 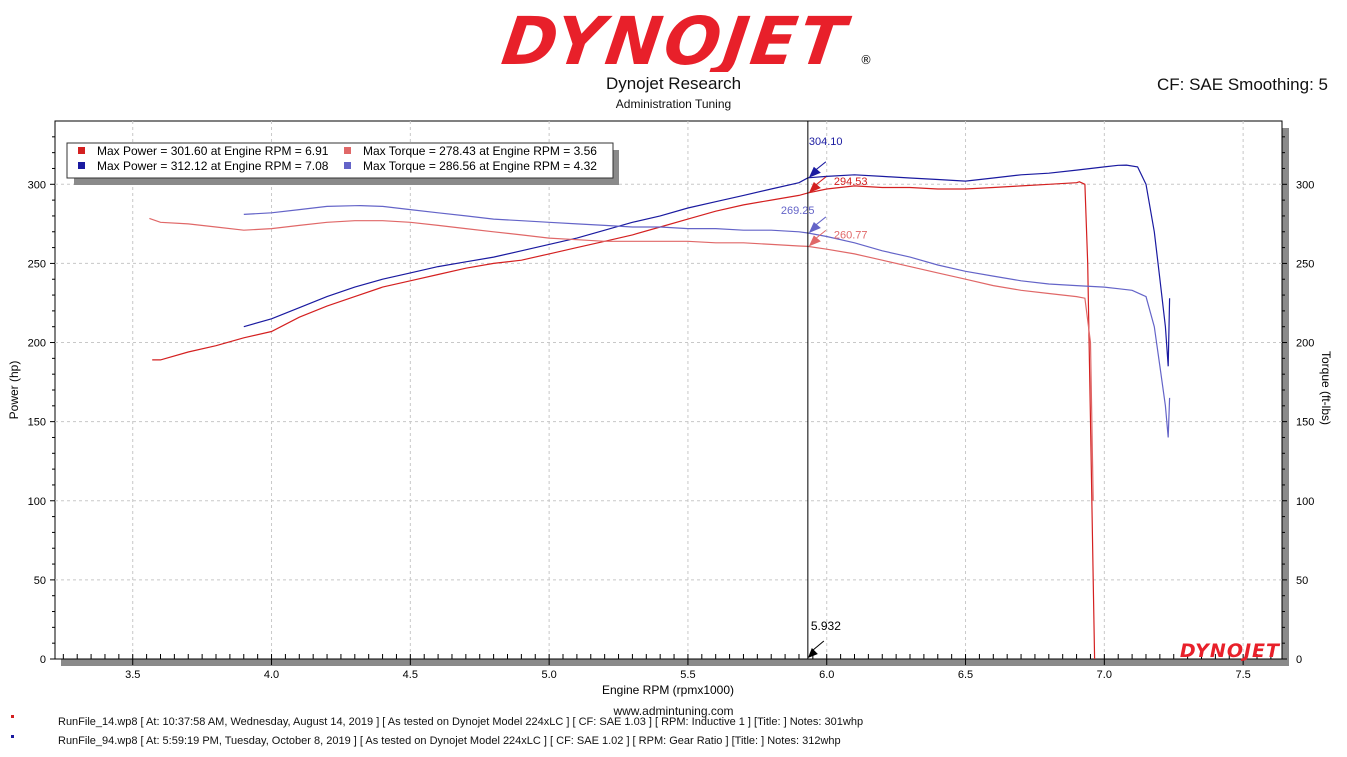 I want to click on chart-subtitle: Administration Tuning, so click(x=673, y=104).